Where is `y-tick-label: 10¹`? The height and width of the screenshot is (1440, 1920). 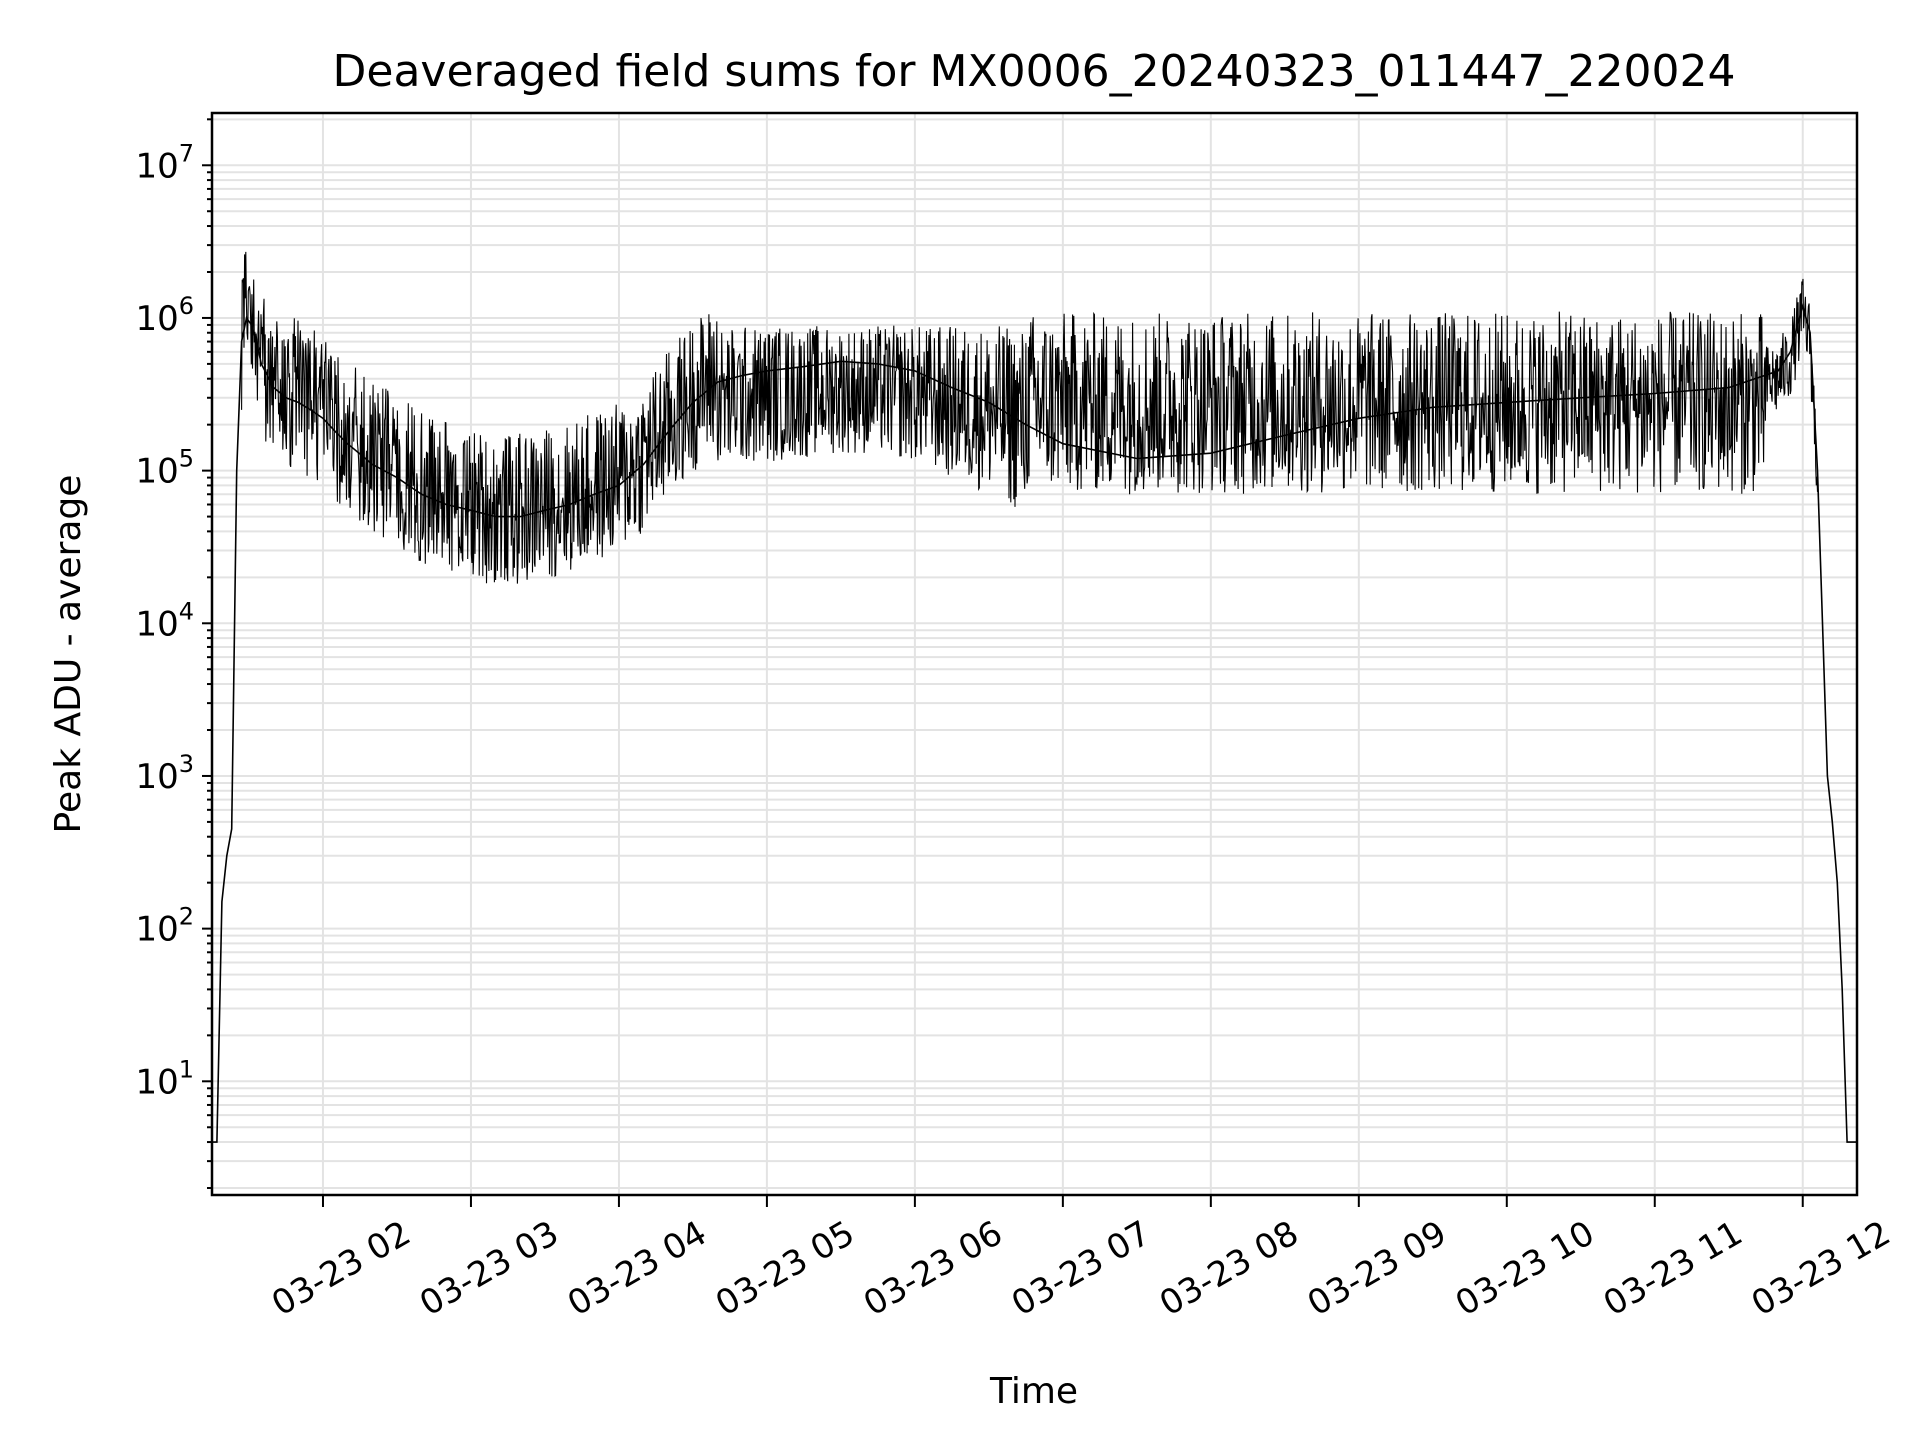
y-tick-label: 10¹ is located at coordinates (164, 1078).